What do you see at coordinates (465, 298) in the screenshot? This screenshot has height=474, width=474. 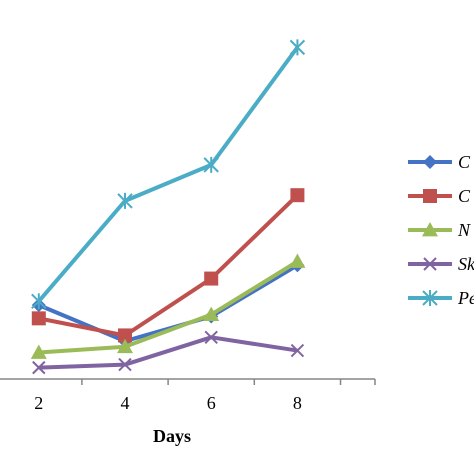 I see `legend-label: Pe` at bounding box center [465, 298].